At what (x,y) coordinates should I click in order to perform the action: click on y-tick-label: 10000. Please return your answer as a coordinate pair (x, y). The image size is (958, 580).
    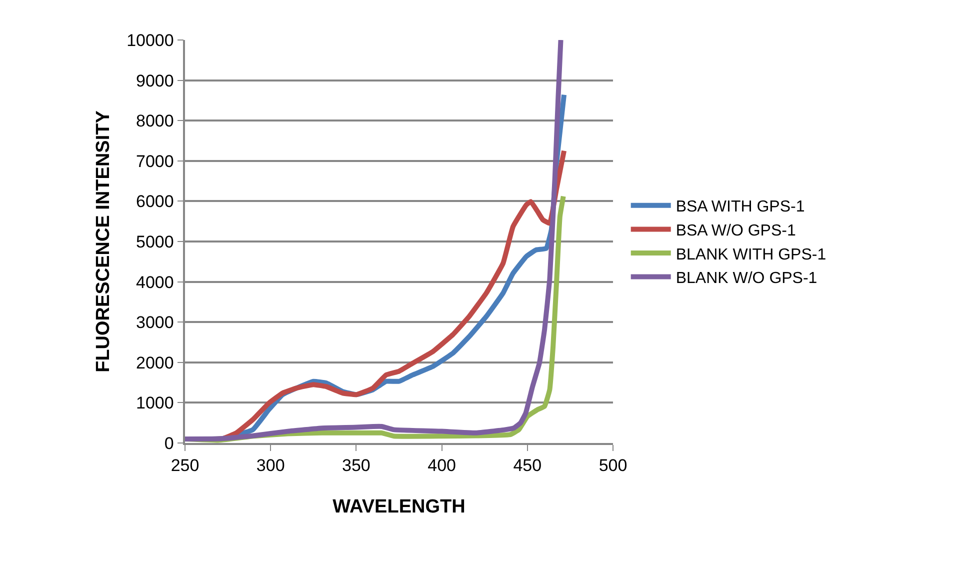
    Looking at the image, I should click on (150, 40).